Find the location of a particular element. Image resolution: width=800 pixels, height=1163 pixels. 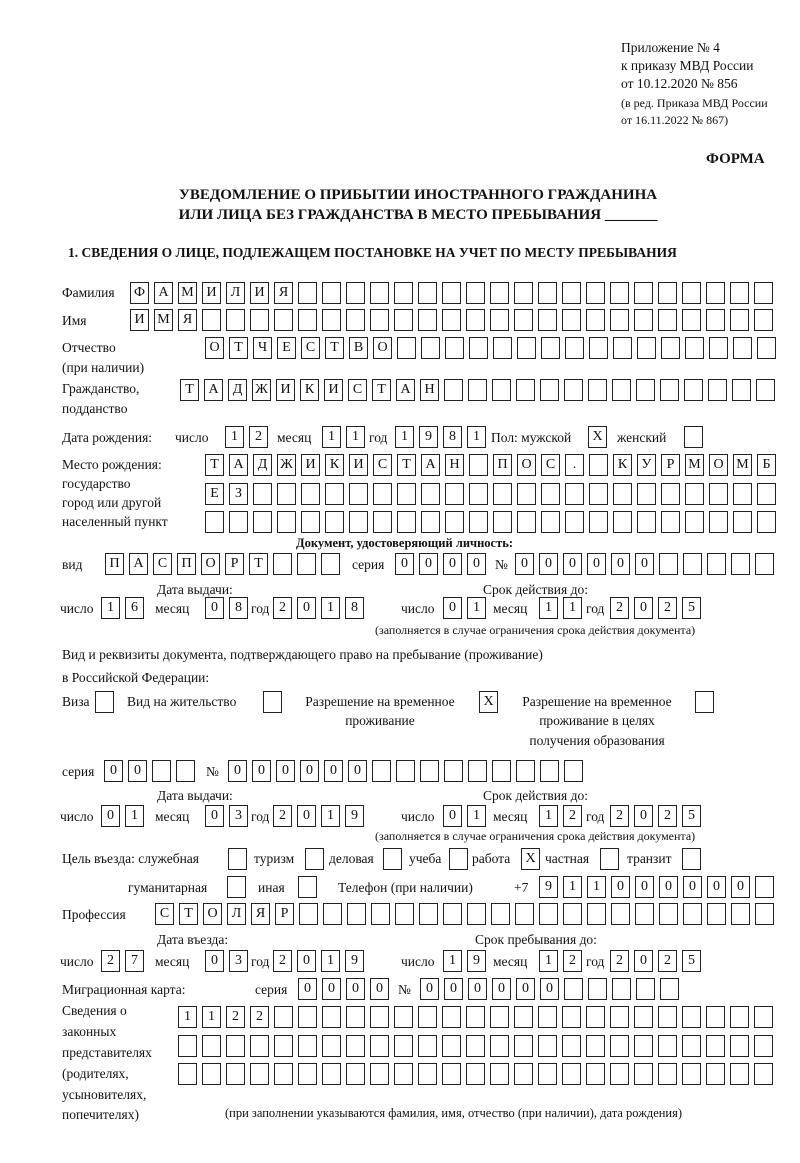

char-cell: М is located at coordinates (163, 320).